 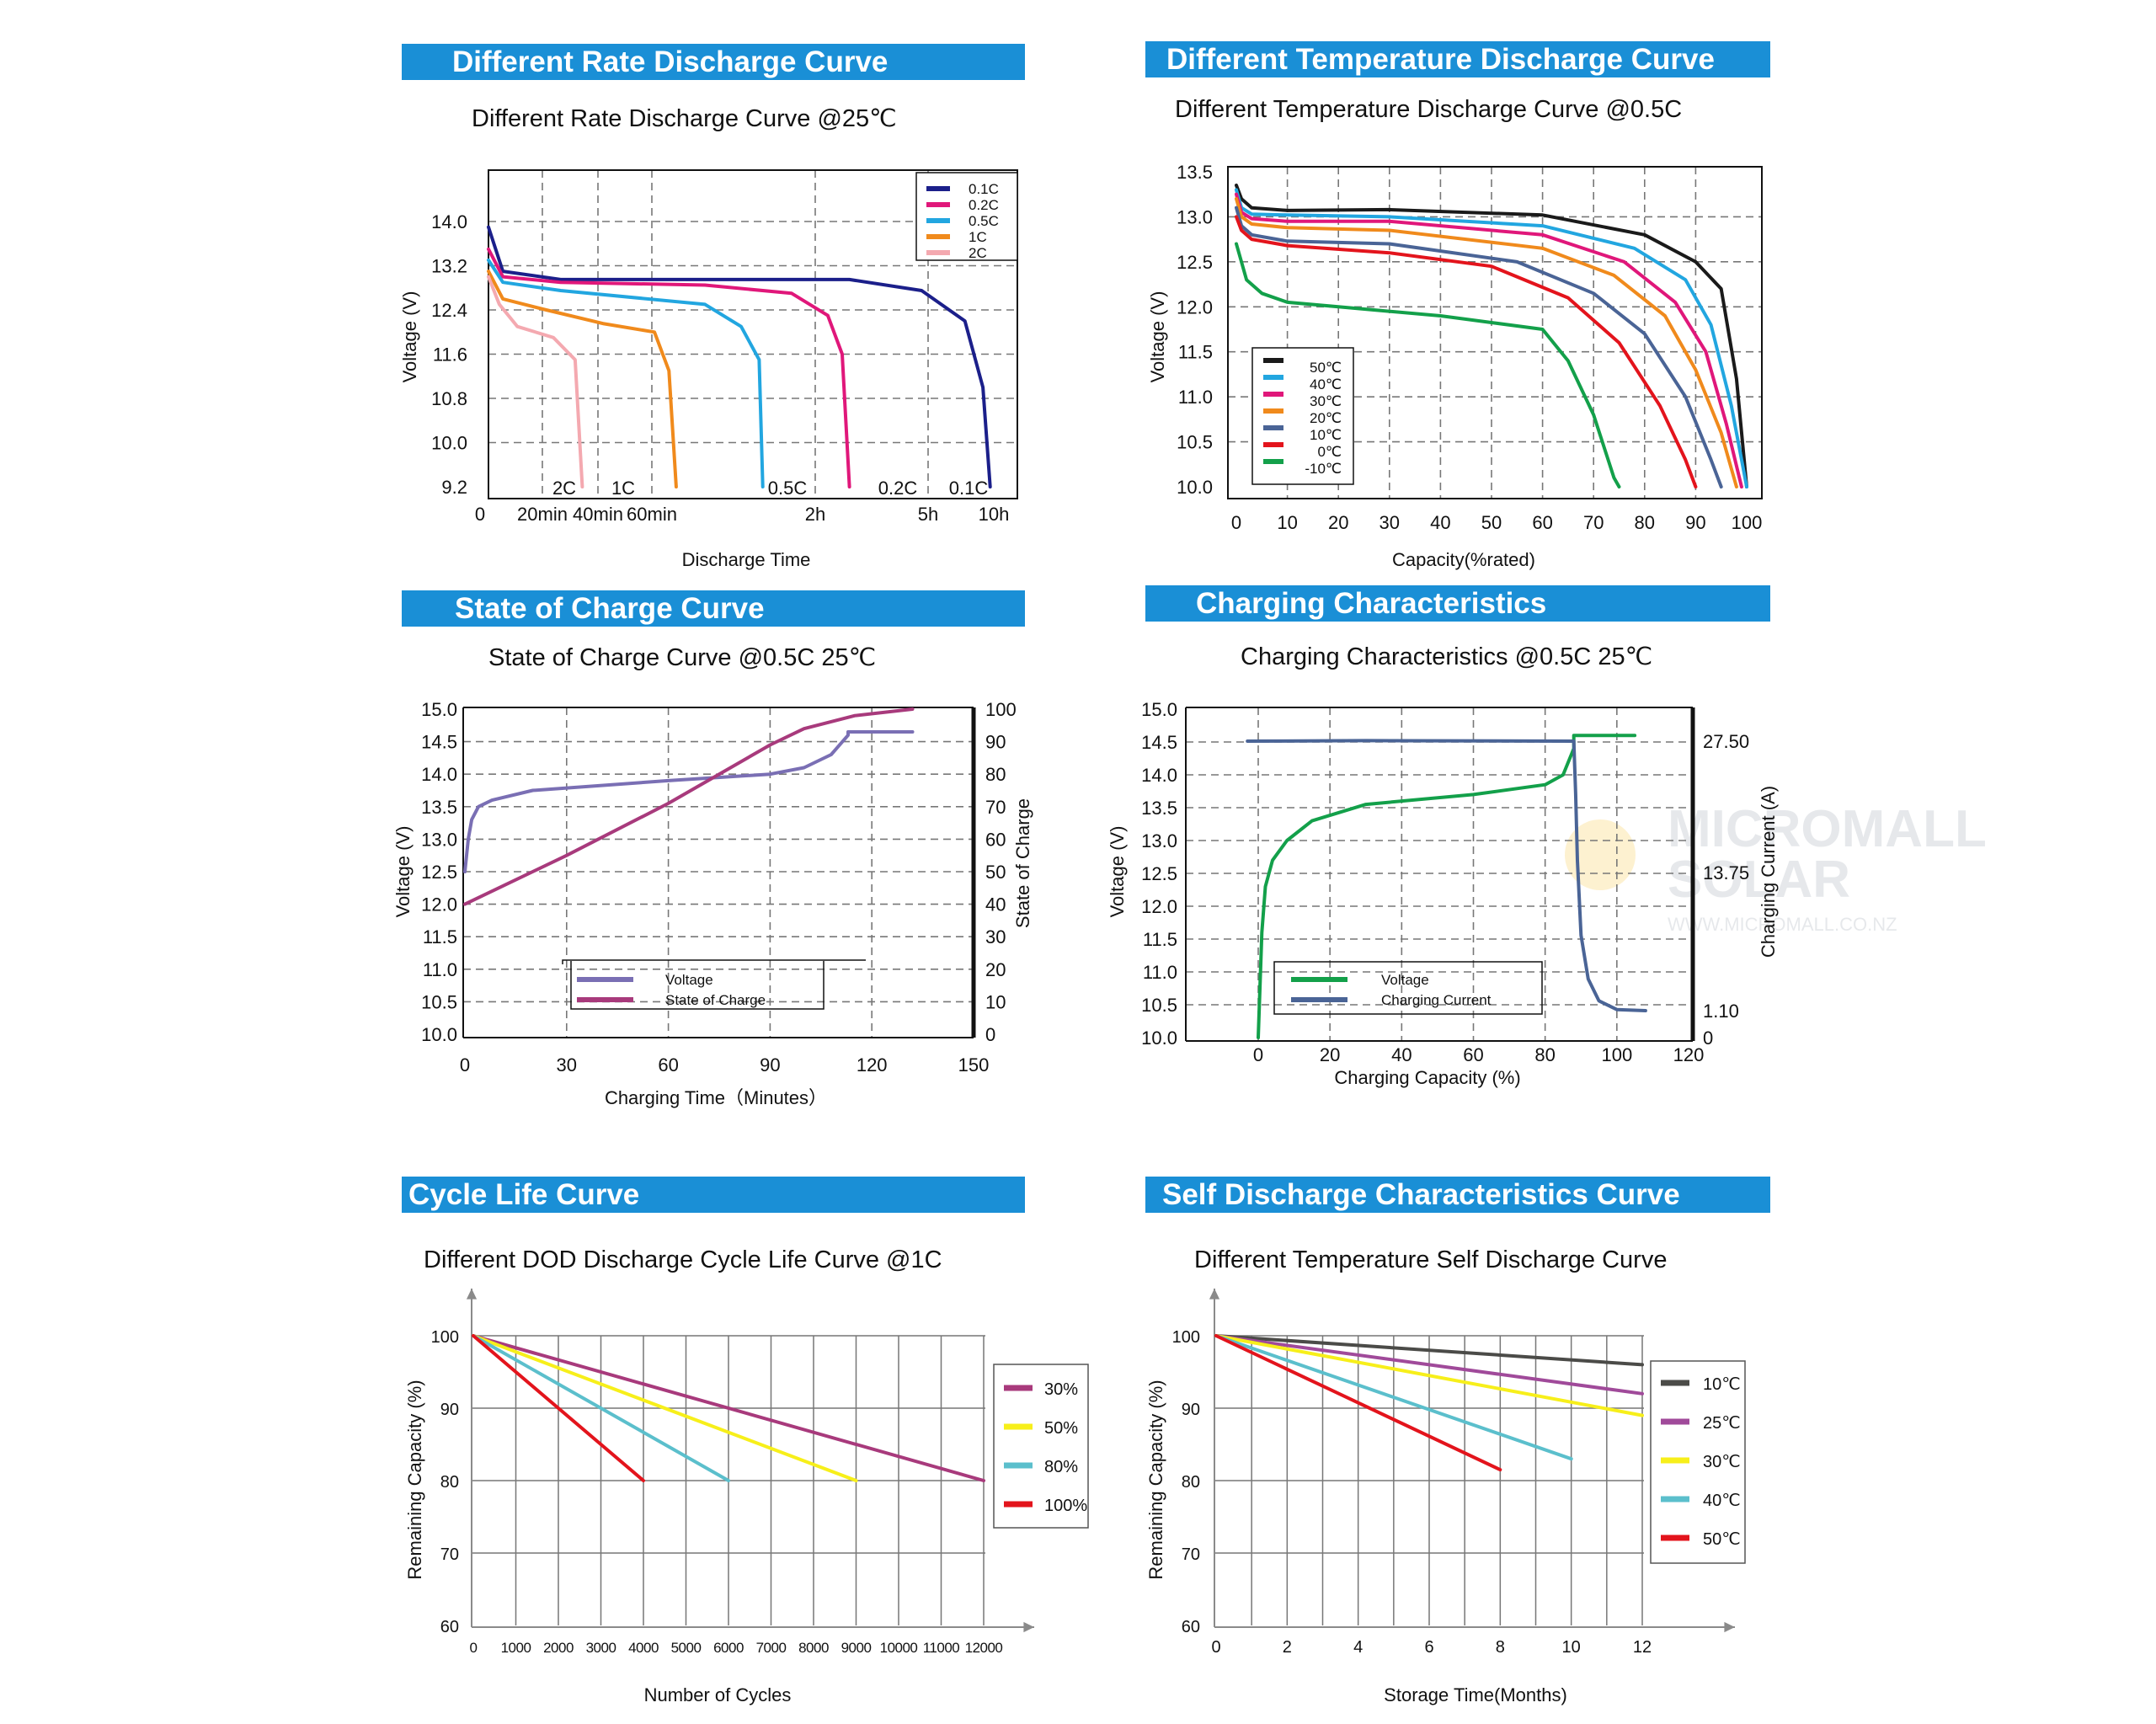 What do you see at coordinates (1186, 1337) in the screenshot?
I see `y-tick-label: 100` at bounding box center [1186, 1337].